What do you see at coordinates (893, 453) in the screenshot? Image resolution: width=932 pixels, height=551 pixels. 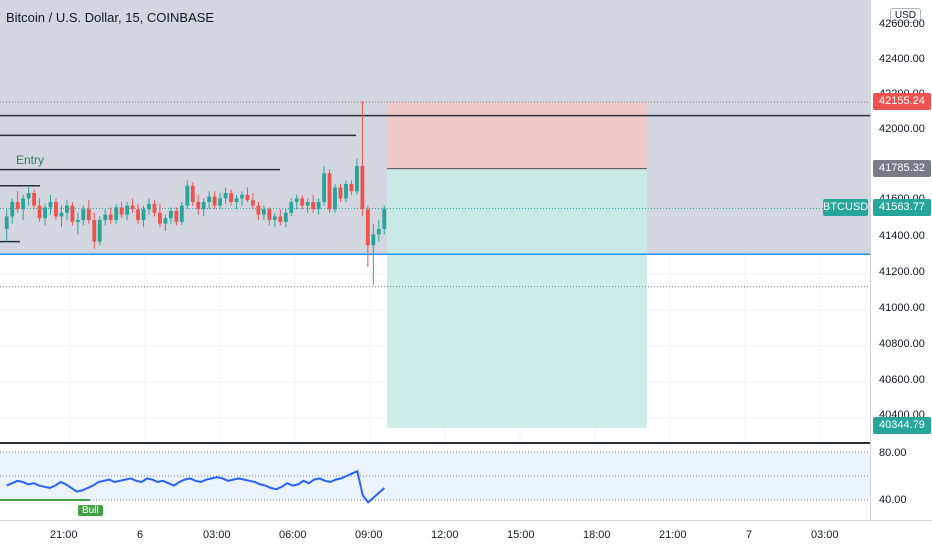 I see `oscillator-tick: 80.00` at bounding box center [893, 453].